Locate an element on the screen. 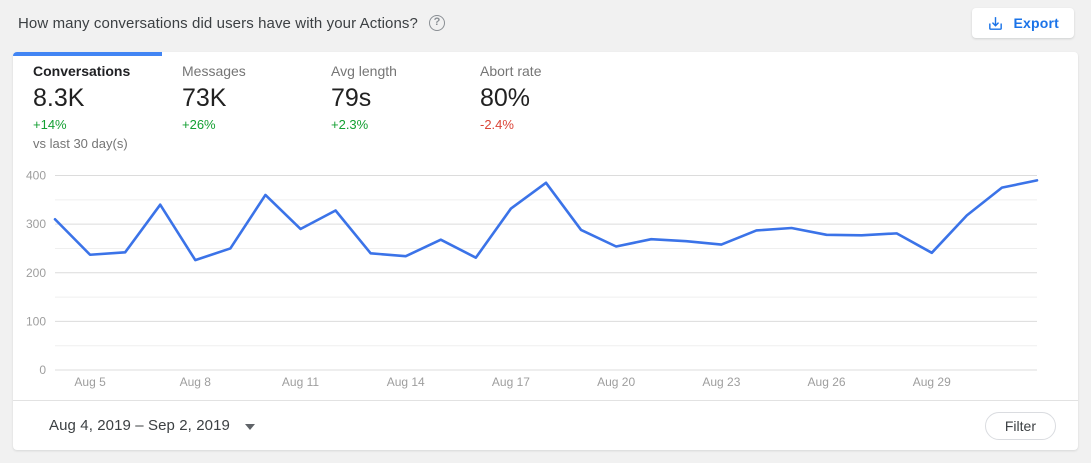 This screenshot has height=463, width=1091. metric-value: 73K is located at coordinates (204, 98).